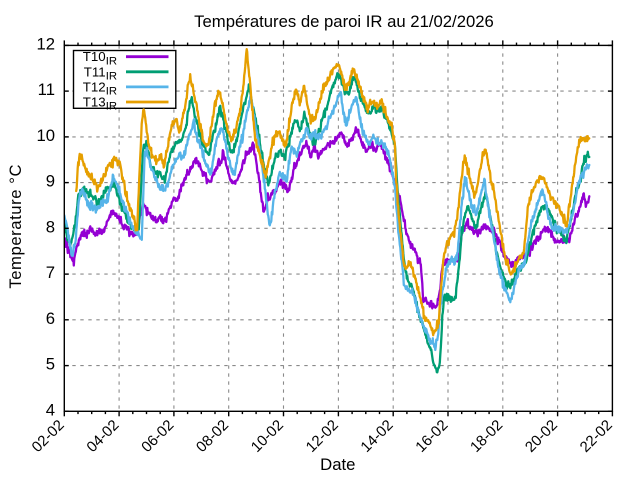 The image size is (640, 480). What do you see at coordinates (45, 135) in the screenshot?
I see `svg-text: 10` at bounding box center [45, 135].